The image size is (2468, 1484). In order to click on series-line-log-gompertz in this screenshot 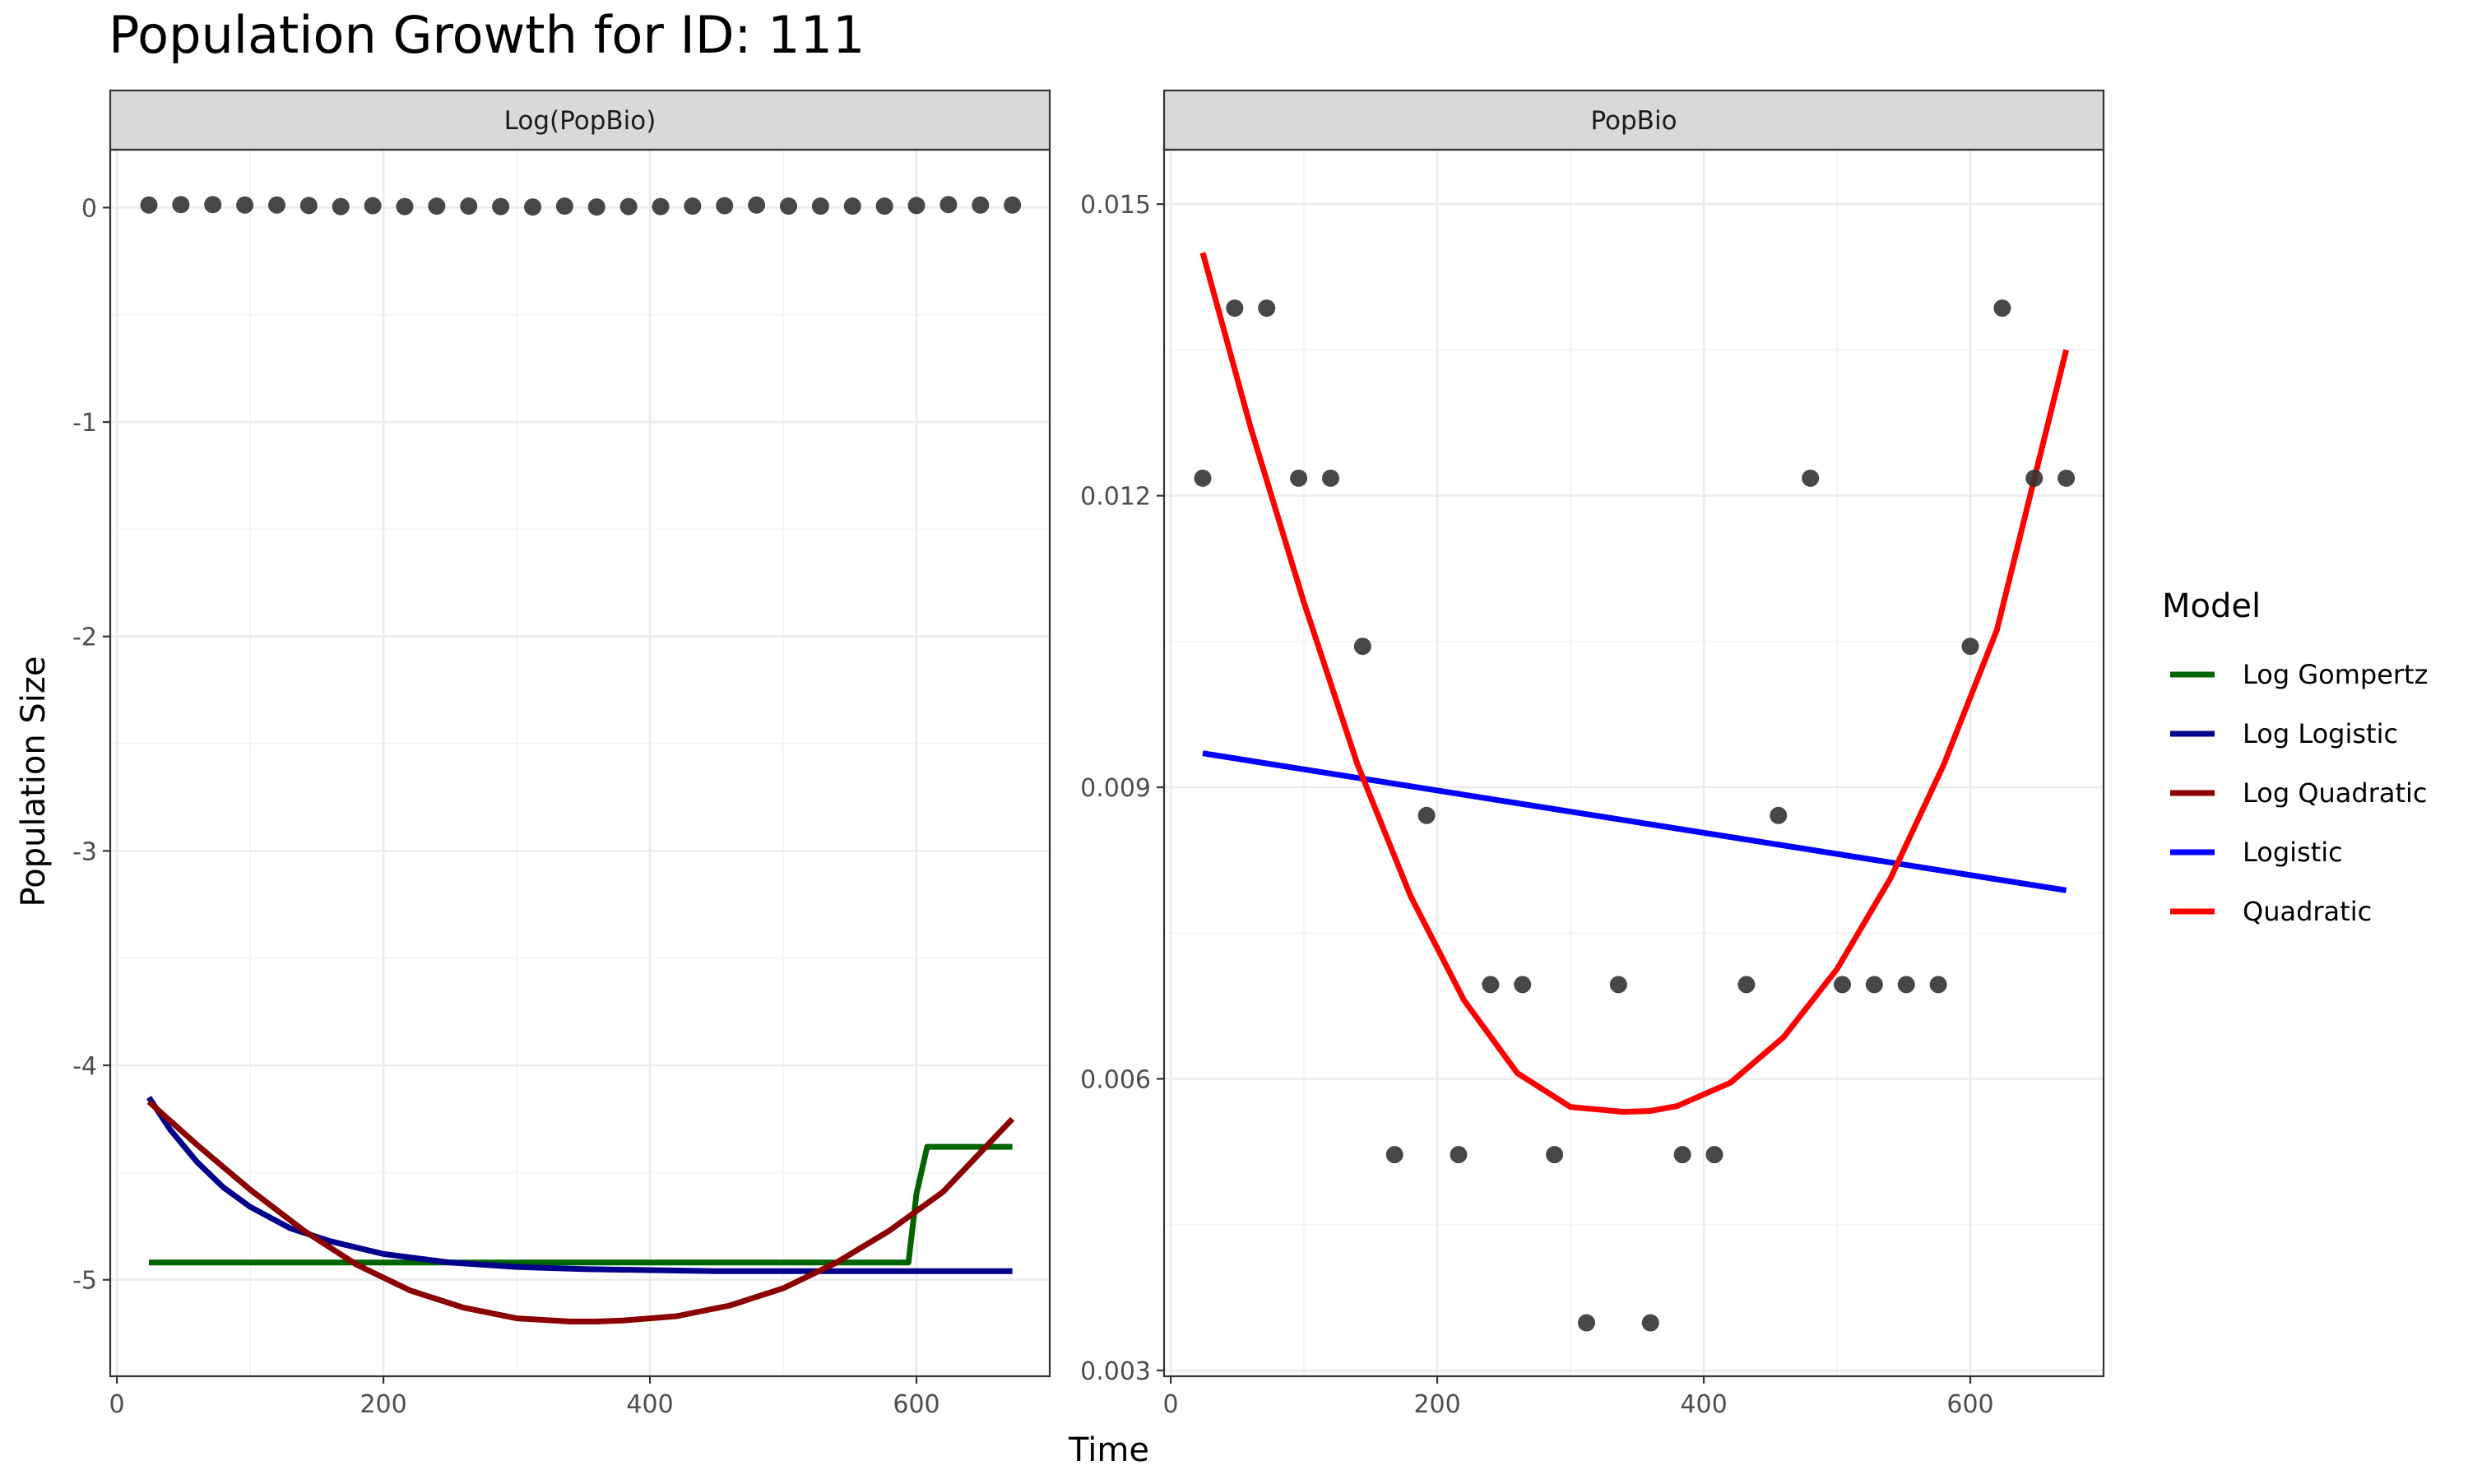, I will do `click(581, 1204)`.